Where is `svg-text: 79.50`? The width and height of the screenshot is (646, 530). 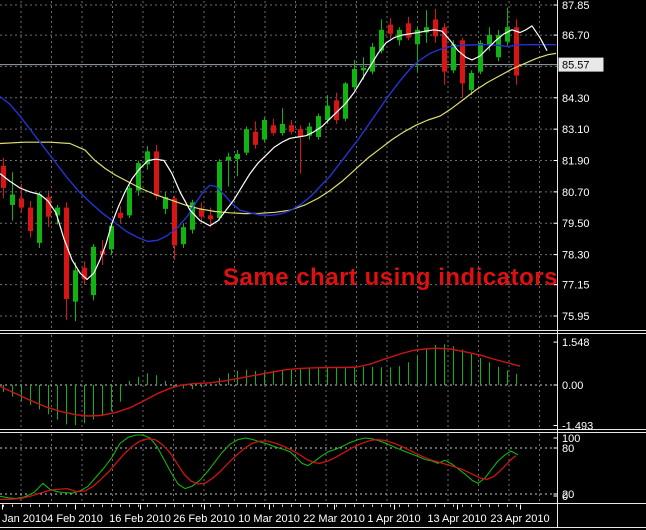
svg-text: 79.50 is located at coordinates (576, 224).